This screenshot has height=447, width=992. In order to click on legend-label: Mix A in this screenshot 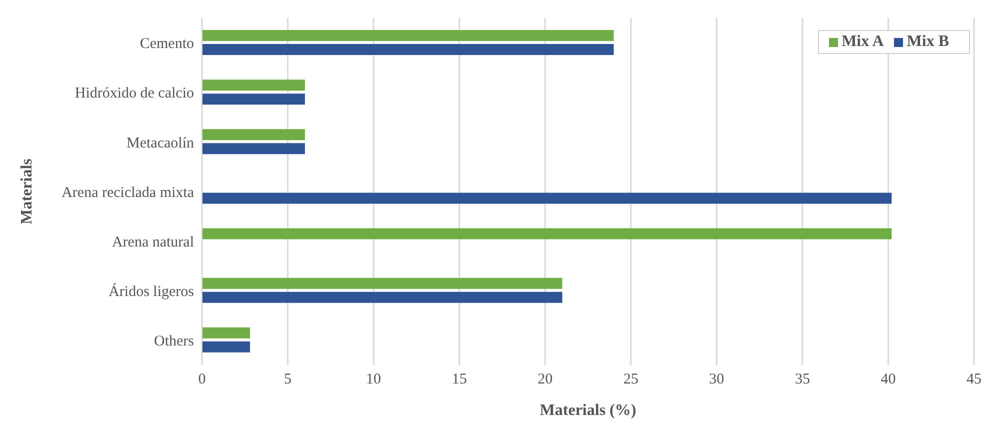, I will do `click(863, 41)`.